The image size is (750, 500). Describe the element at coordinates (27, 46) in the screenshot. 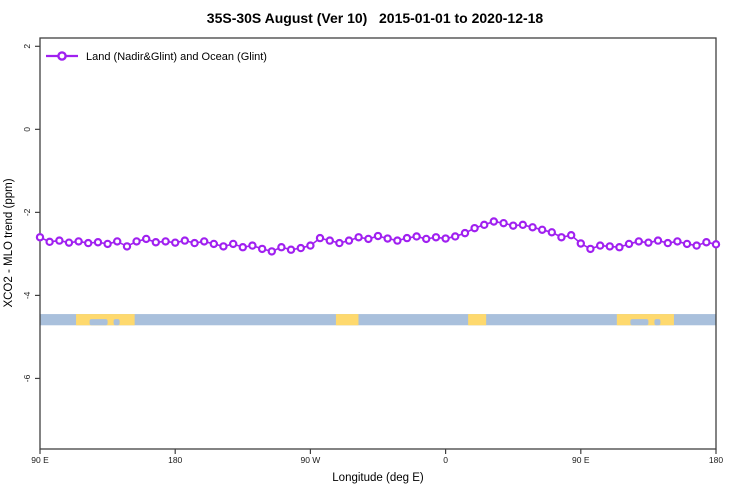

I see `y-tick-label: 2` at that location.